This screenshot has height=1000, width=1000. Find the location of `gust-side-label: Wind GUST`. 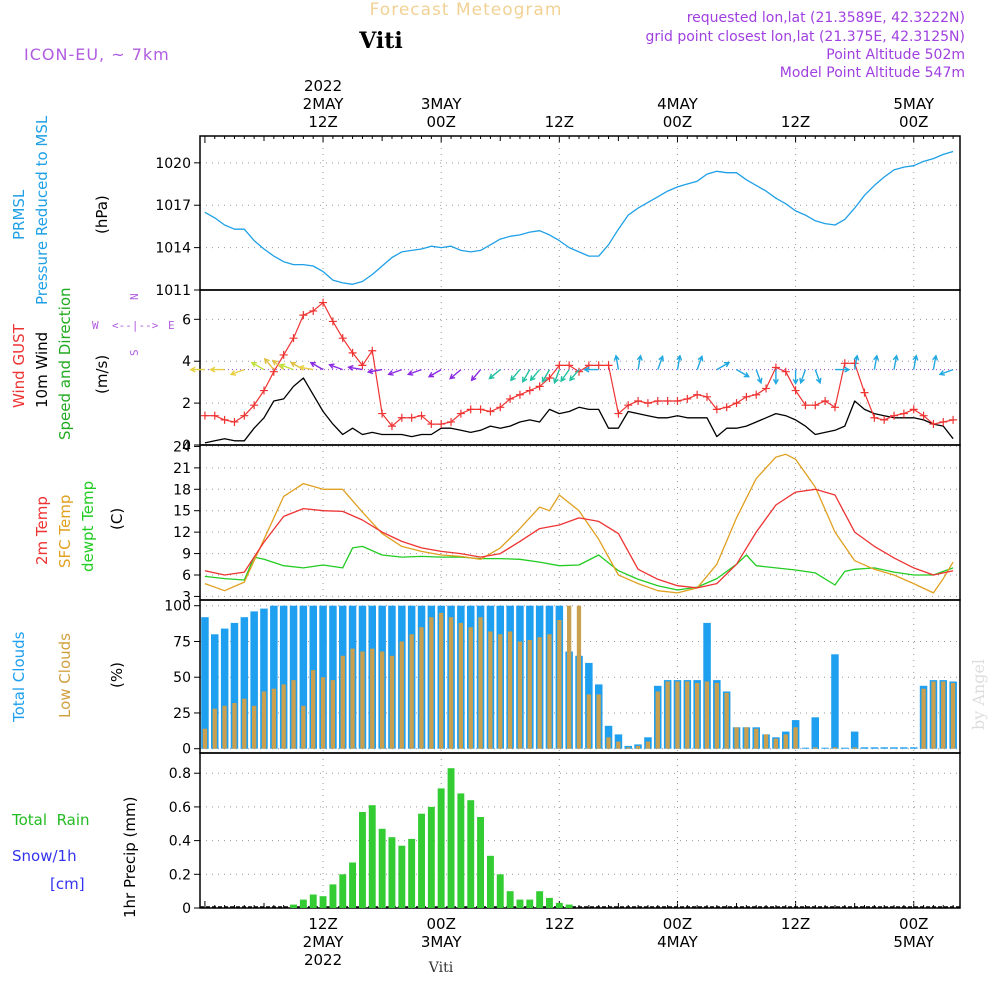

gust-side-label: Wind GUST is located at coordinates (19, 365).